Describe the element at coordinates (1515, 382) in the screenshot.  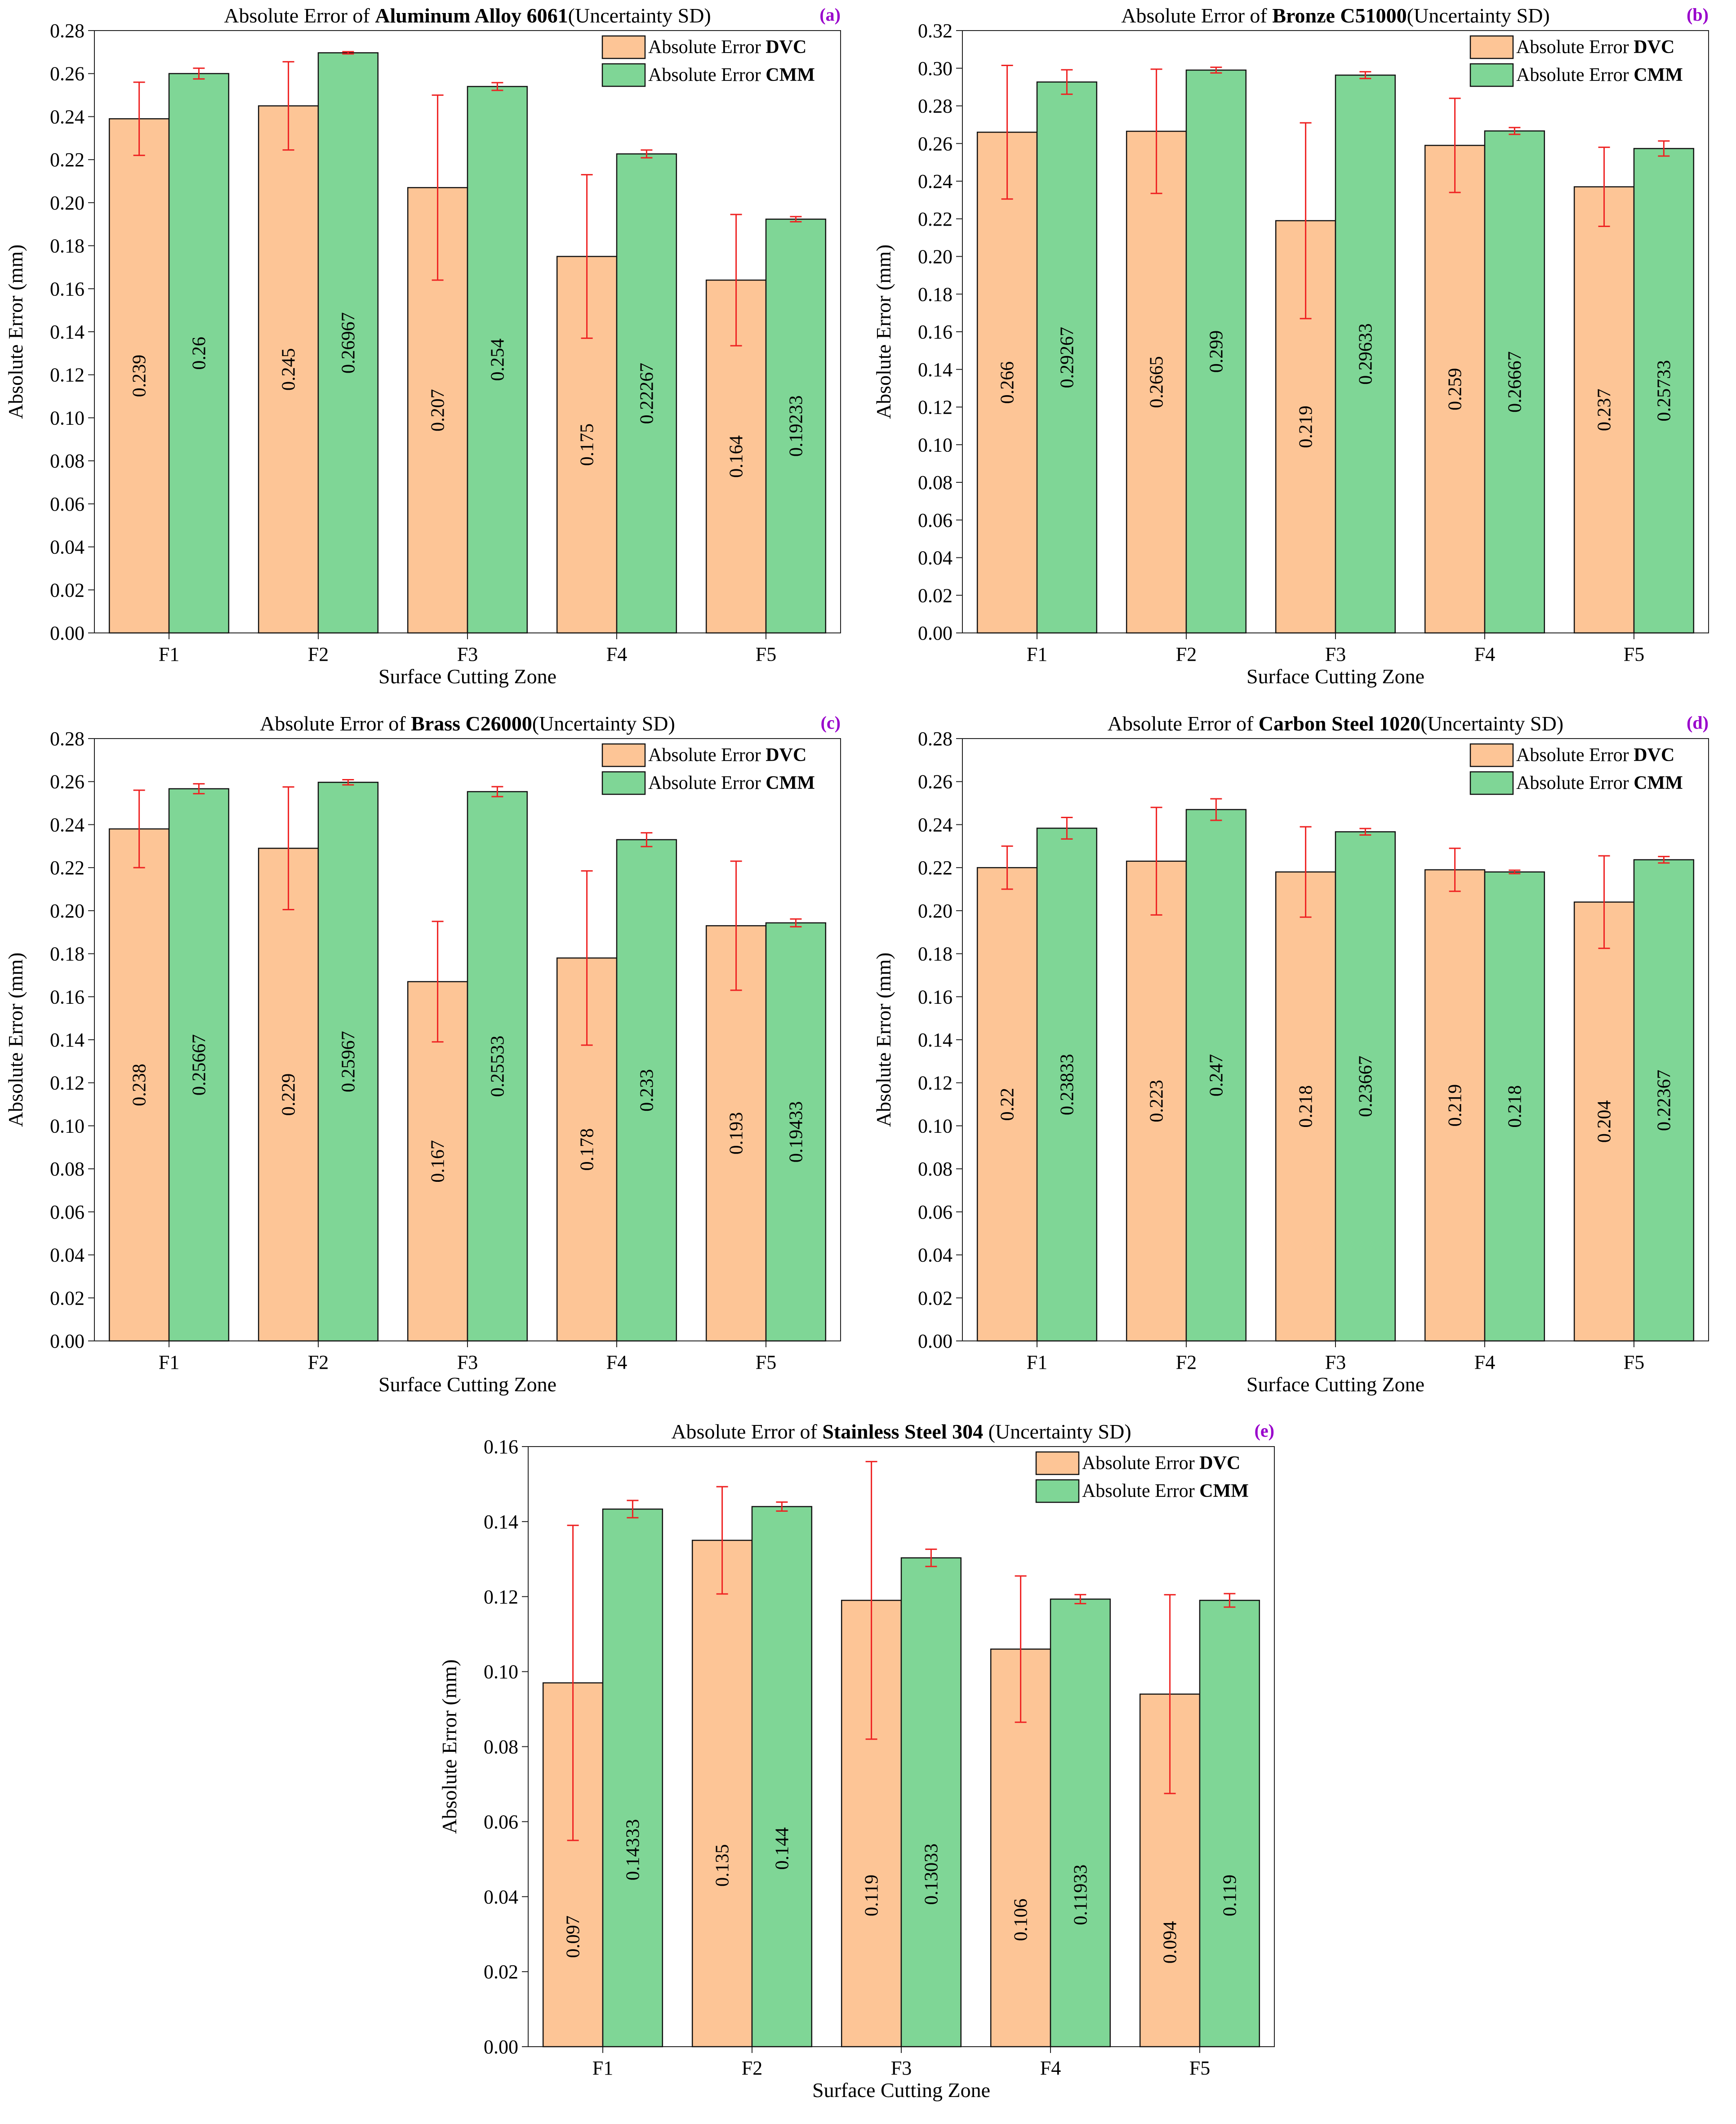
I see `bar-value-label: 0.26667` at that location.